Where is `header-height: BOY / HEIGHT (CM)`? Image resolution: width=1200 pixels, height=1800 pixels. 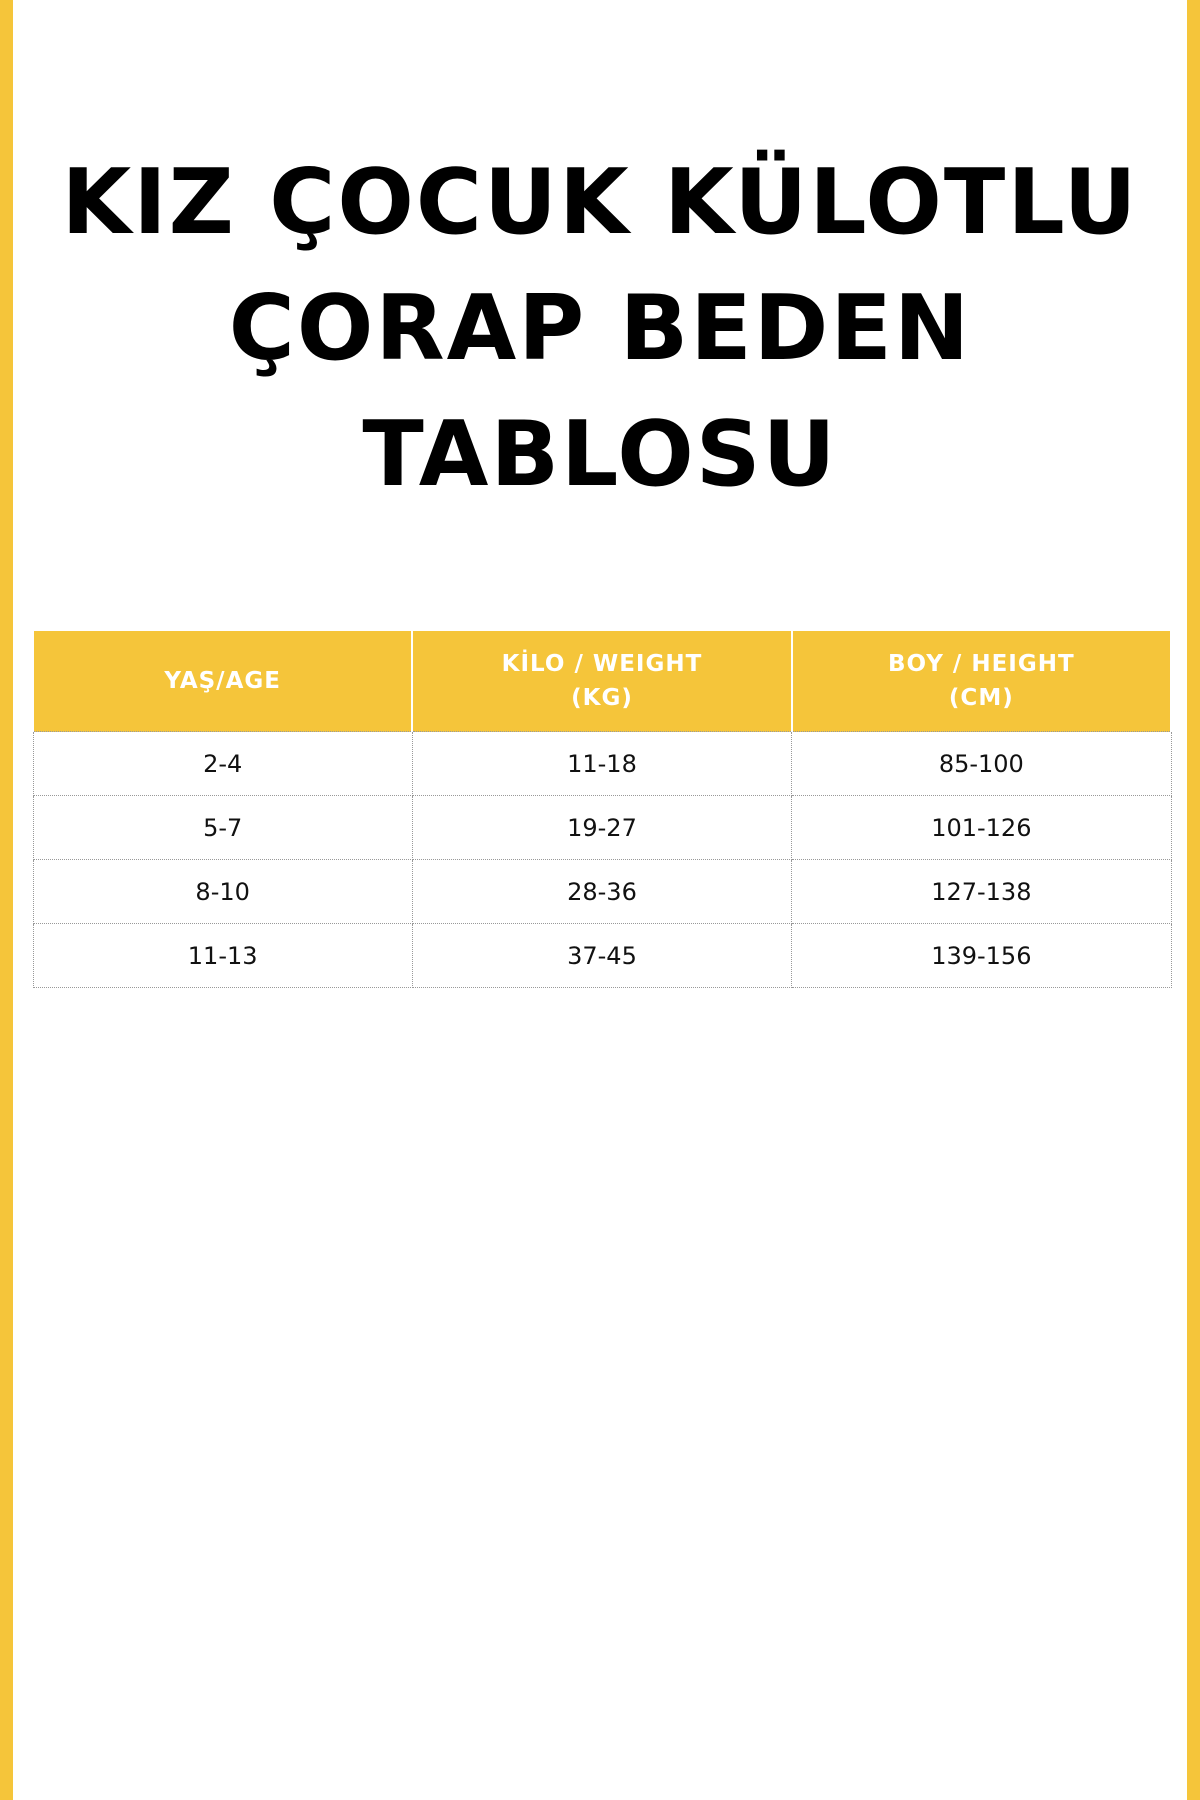 header-height: BOY / HEIGHT (CM) is located at coordinates (981, 681).